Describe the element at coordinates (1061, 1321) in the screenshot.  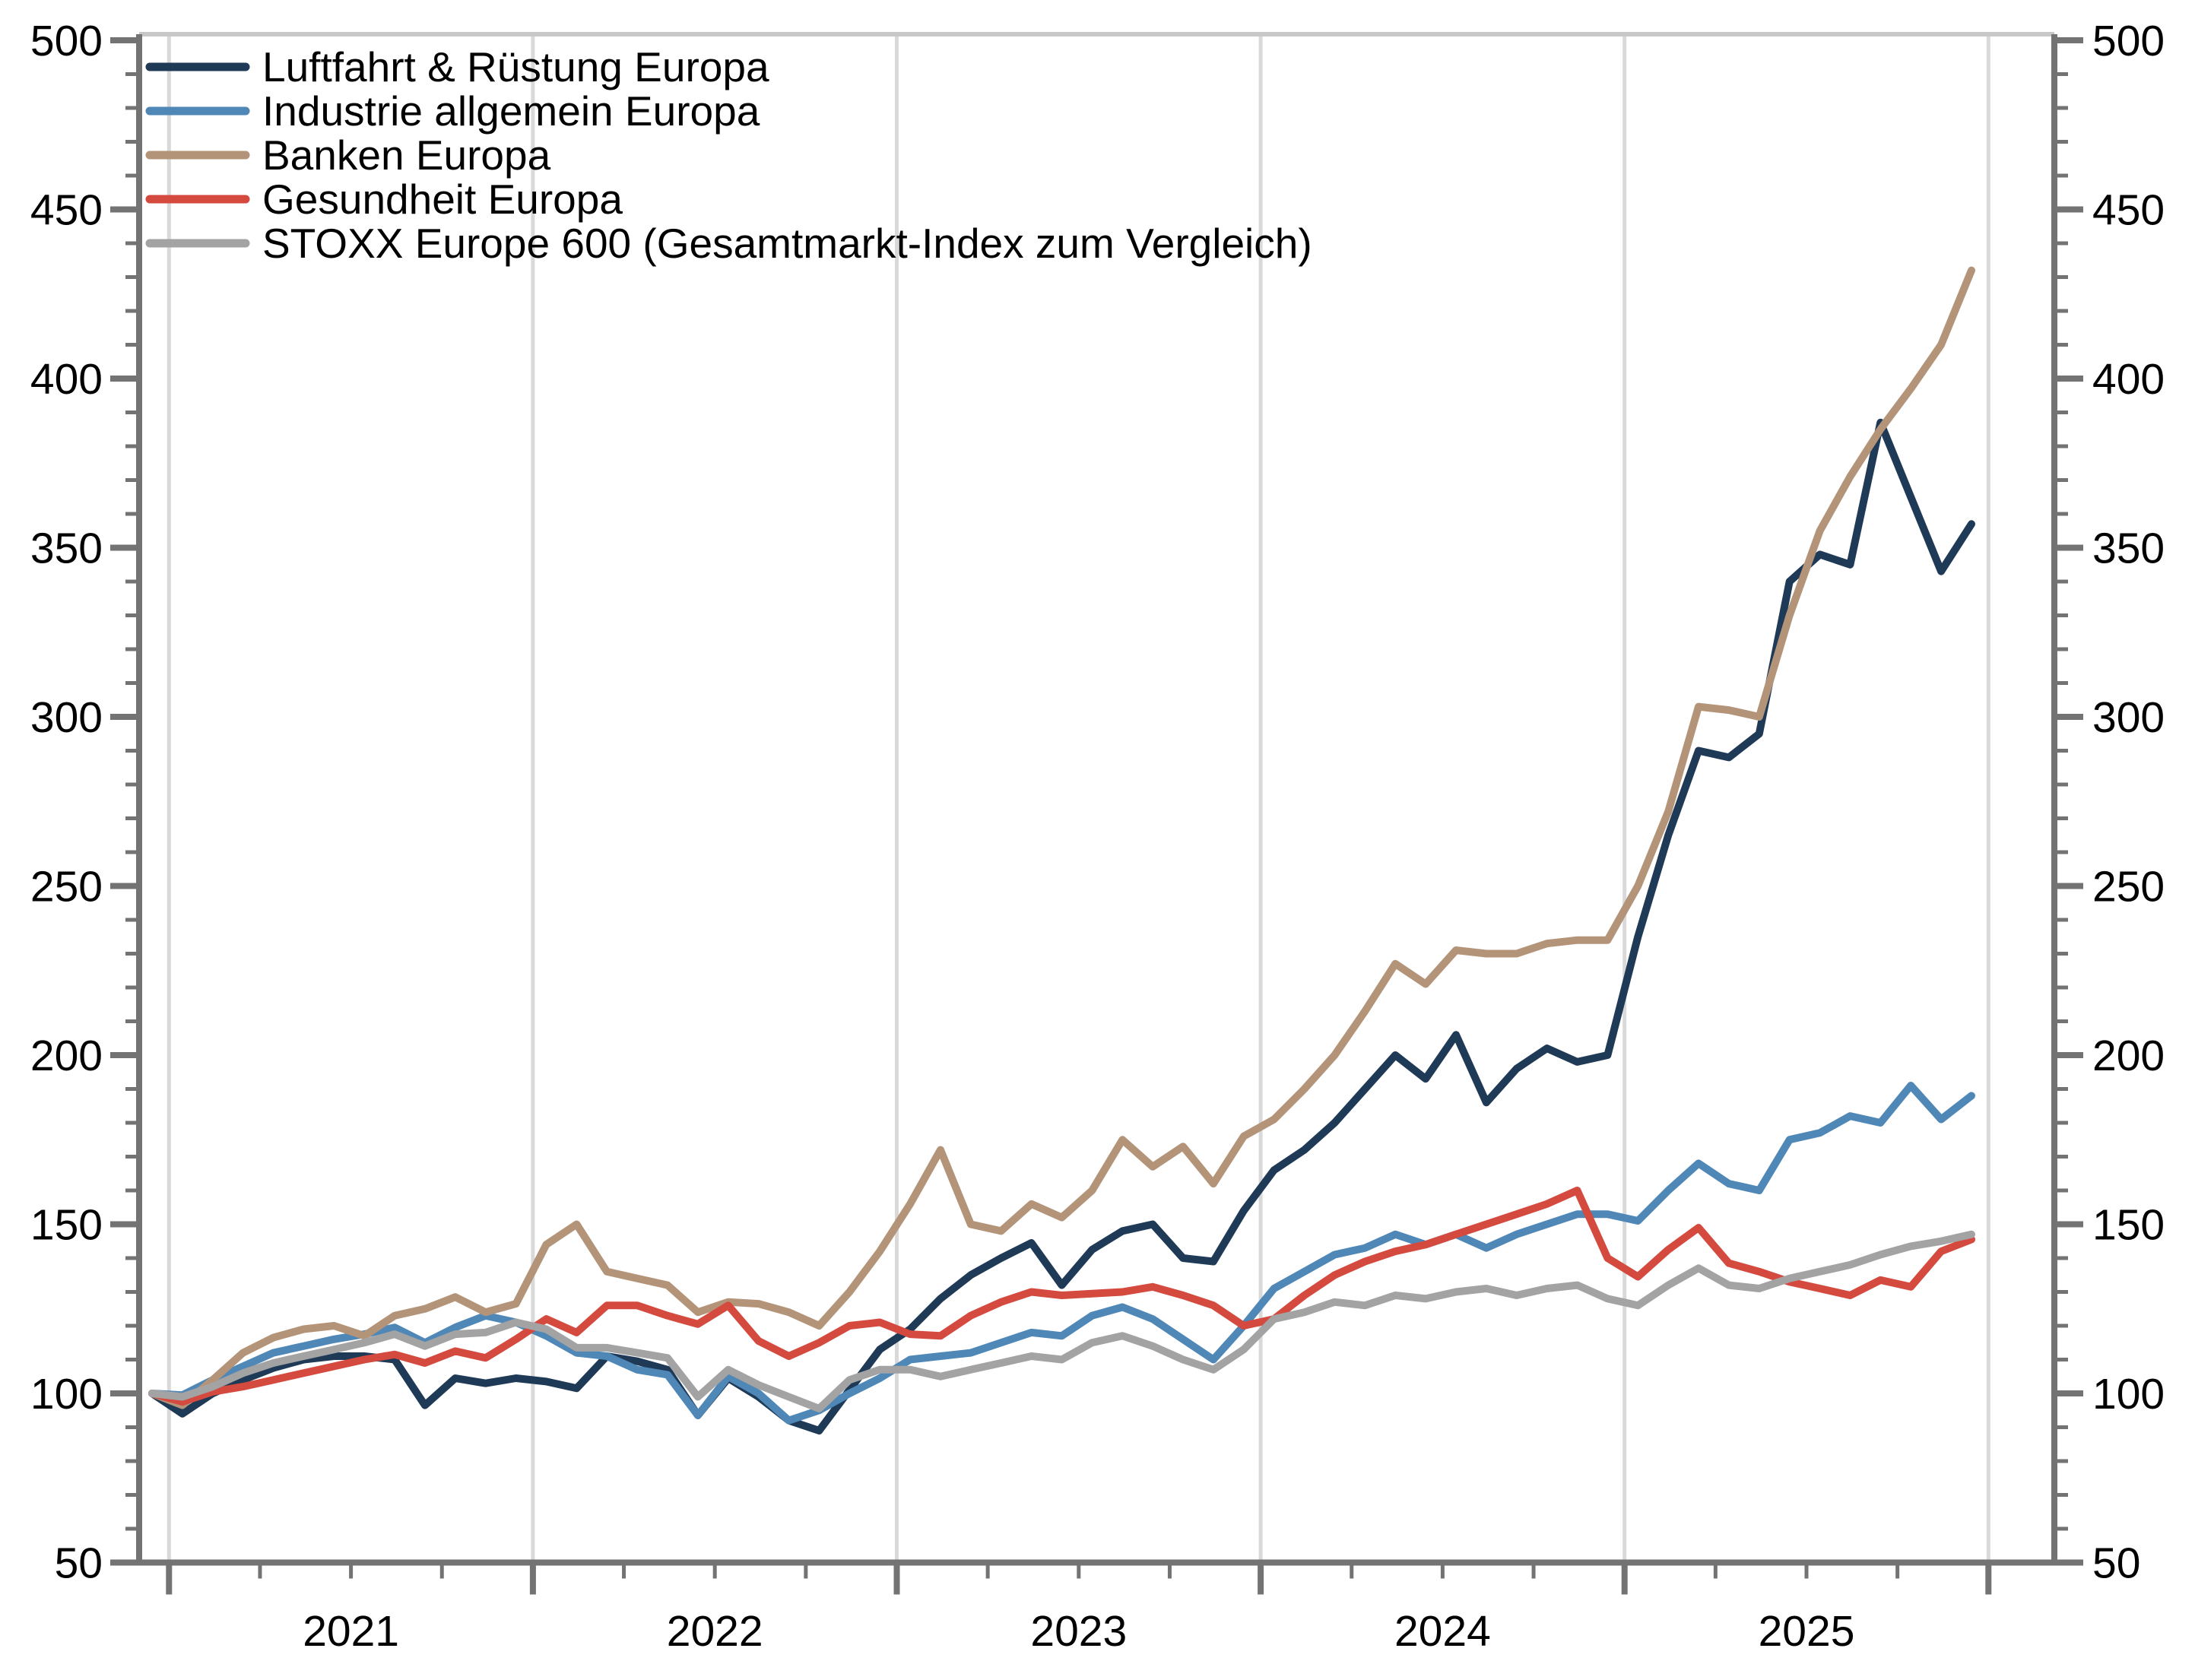
I see `series-line-stoxx-europe-600-gesamtmarkt-index-zum-vergleich` at that location.